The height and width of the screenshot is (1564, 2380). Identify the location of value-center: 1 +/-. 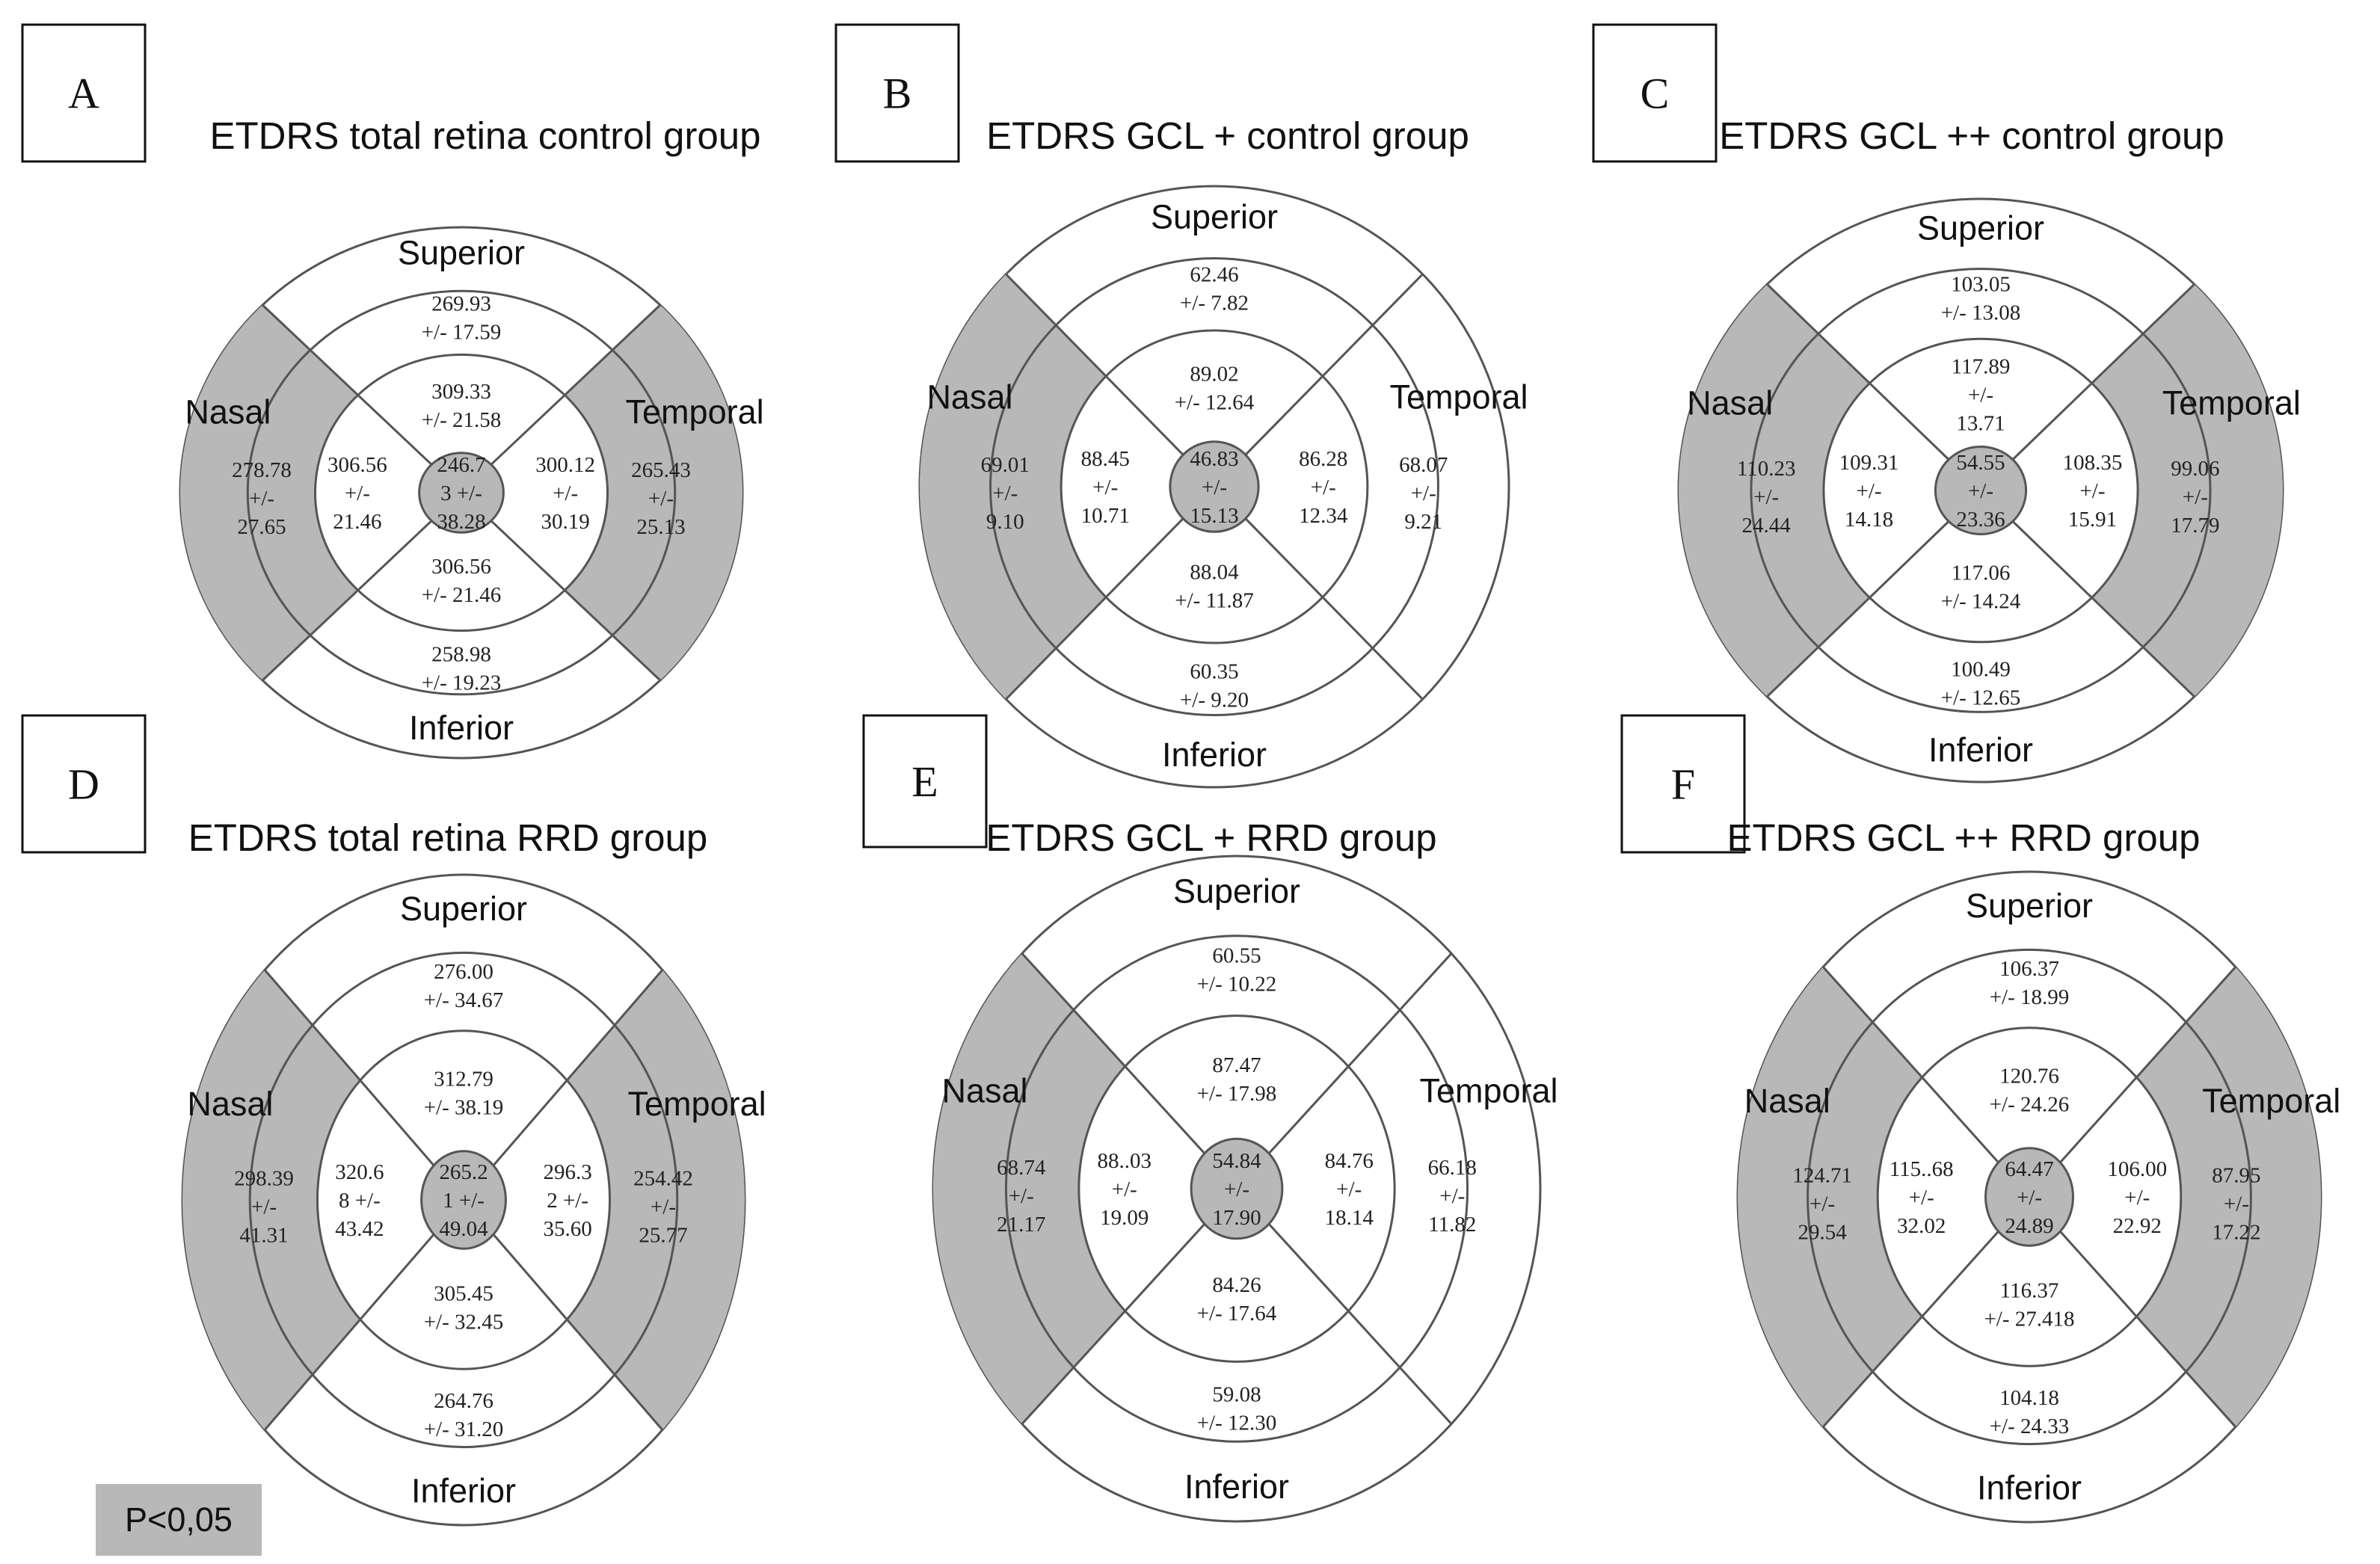
(464, 1201).